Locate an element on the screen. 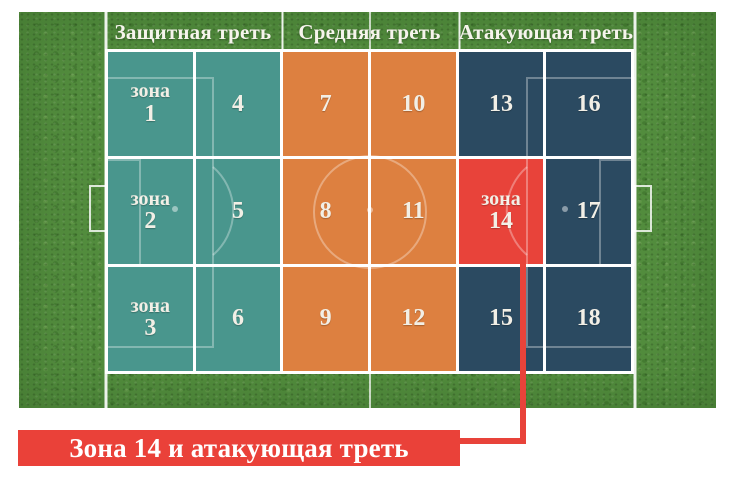  zone-cell-7: 7 is located at coordinates (325, 104).